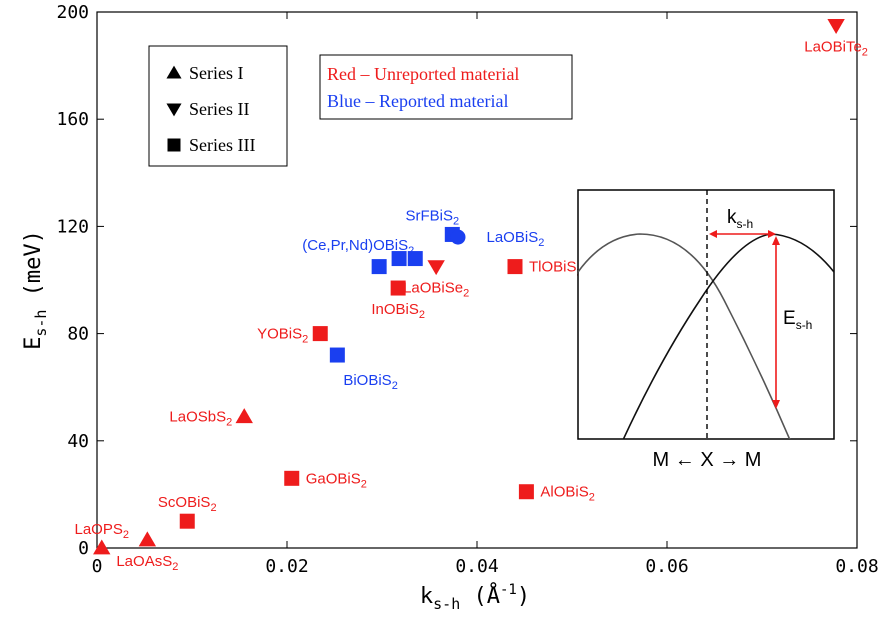 The height and width of the screenshot is (617, 896). I want to click on legend-marker-square, so click(174, 145).